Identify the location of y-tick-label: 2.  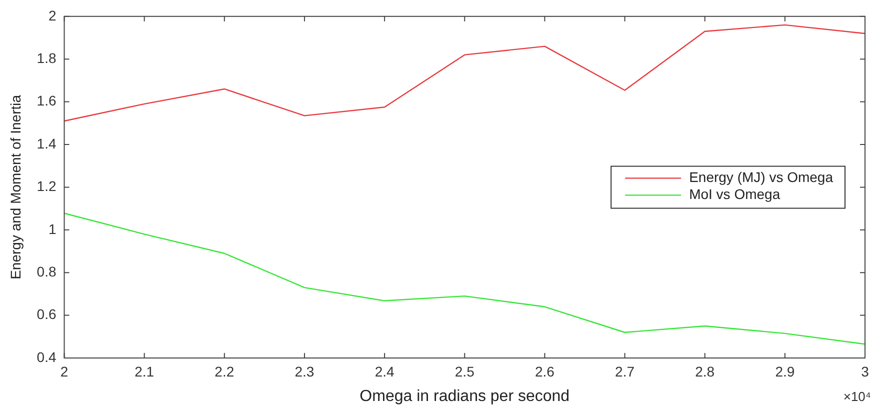
(52, 15).